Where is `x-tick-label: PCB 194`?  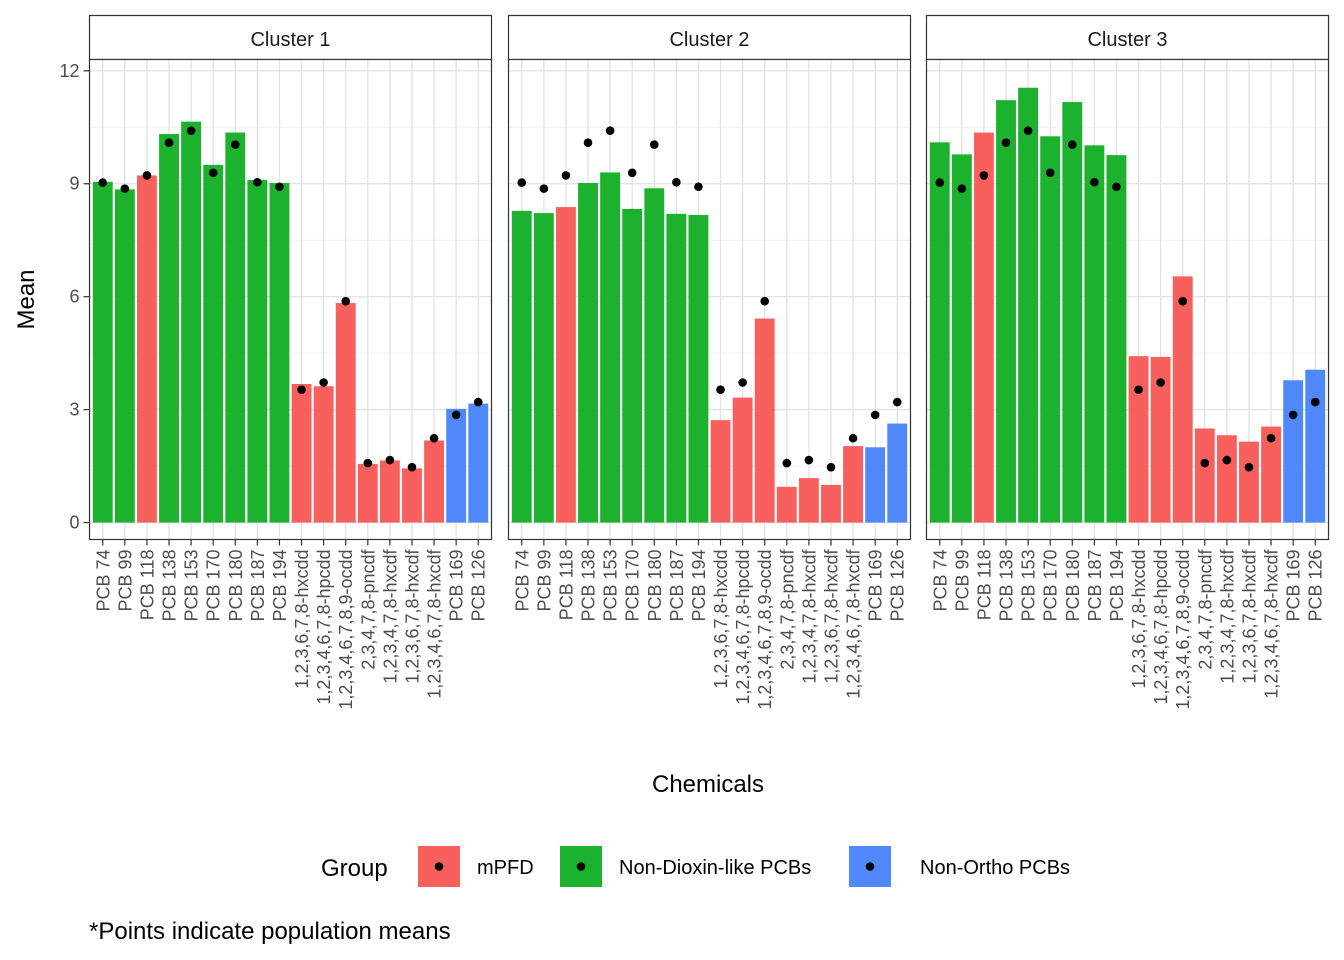 x-tick-label: PCB 194 is located at coordinates (1117, 586).